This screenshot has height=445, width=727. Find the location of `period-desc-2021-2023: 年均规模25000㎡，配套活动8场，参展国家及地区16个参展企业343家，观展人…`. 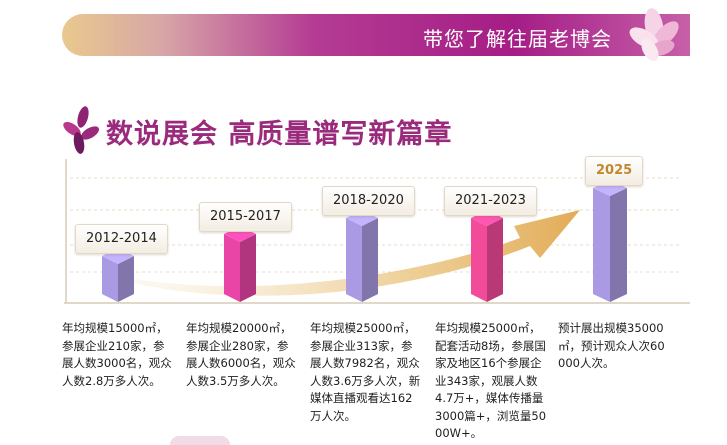

period-desc-2021-2023: 年均规模25000㎡，配套活动8场，参展国家及地区16个参展企业343家，观展人… is located at coordinates (491, 380).